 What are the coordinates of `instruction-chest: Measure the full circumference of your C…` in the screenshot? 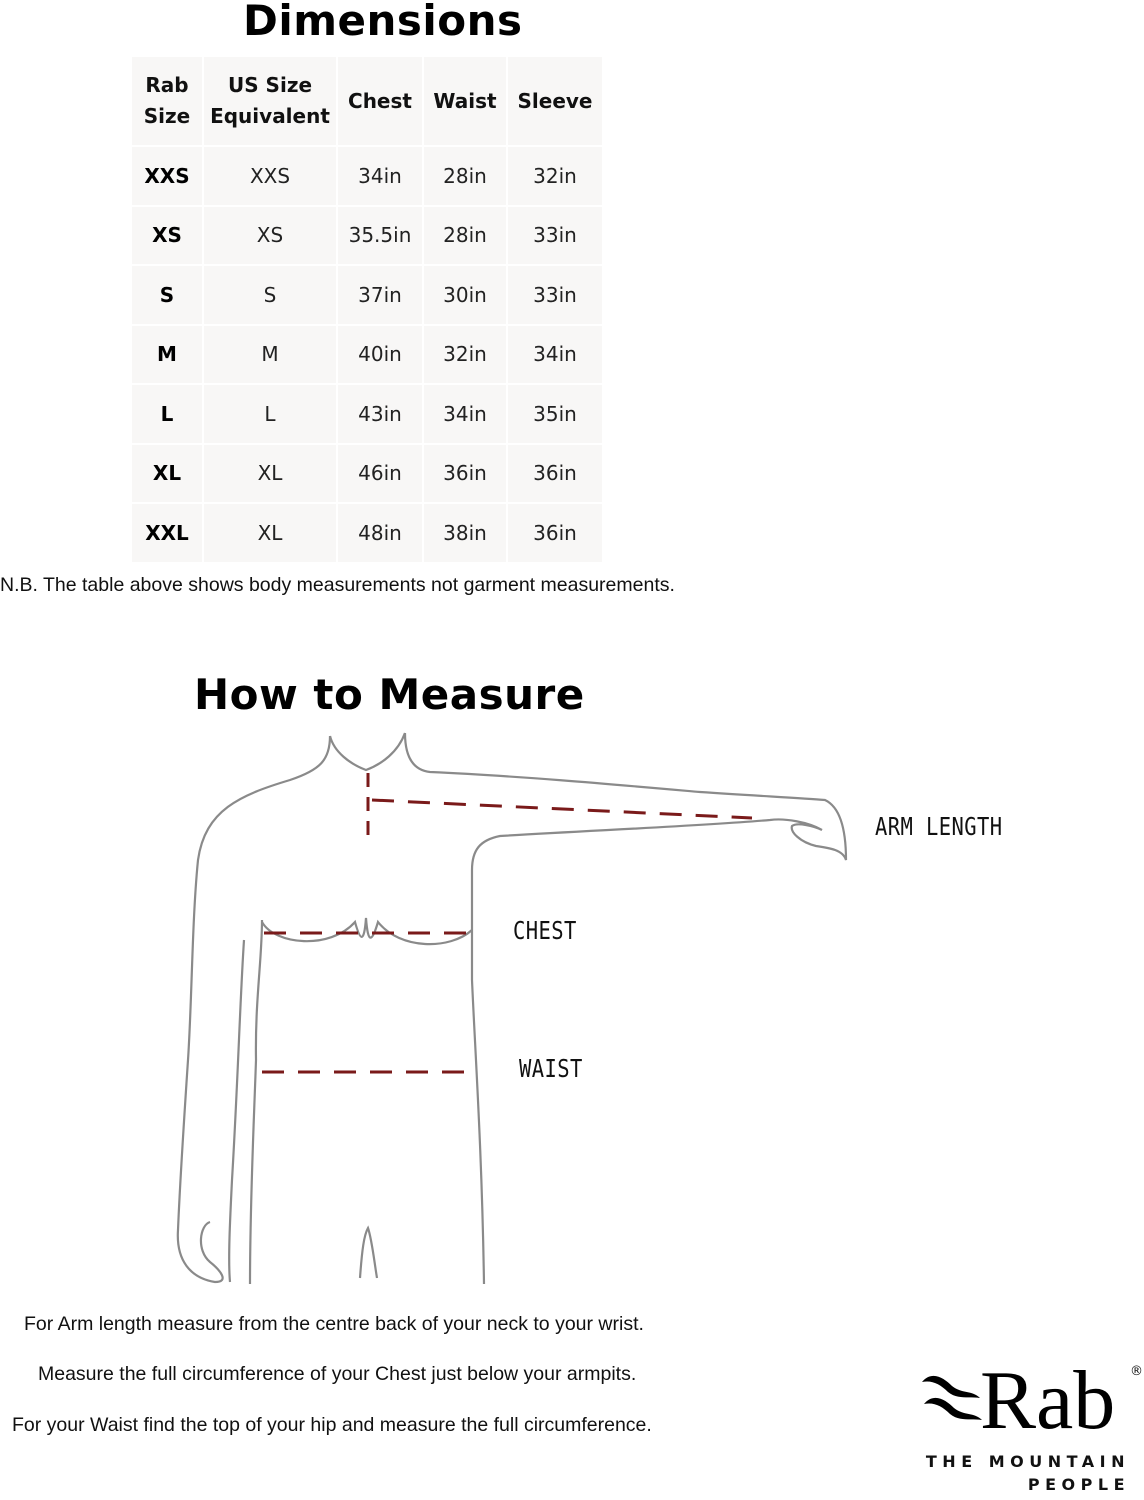 It's located at (337, 1374).